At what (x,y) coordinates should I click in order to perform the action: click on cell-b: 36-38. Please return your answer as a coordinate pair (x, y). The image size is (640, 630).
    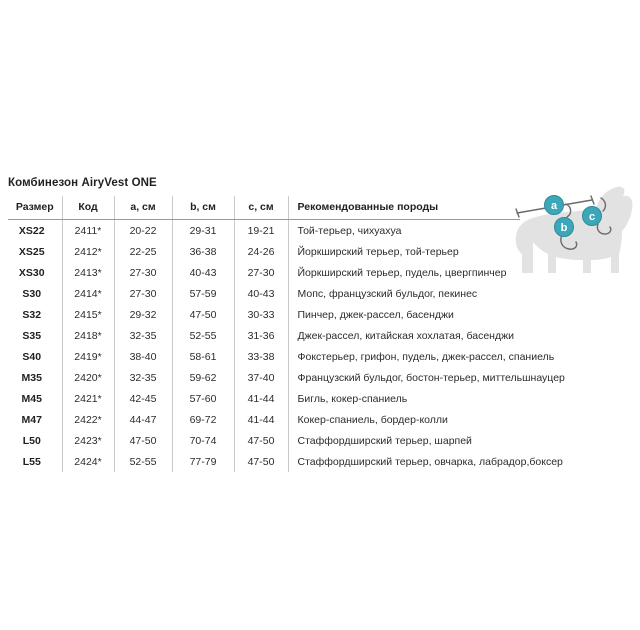
    Looking at the image, I should click on (202, 251).